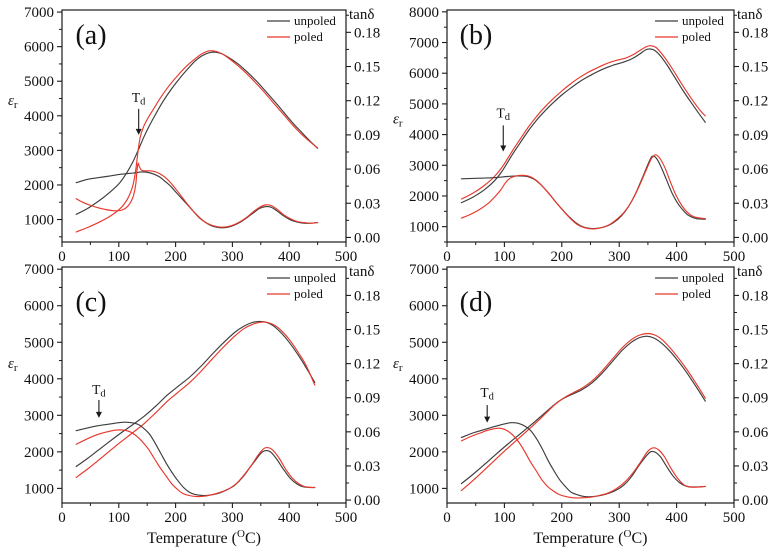 The width and height of the screenshot is (779, 559). What do you see at coordinates (755, 33) in the screenshot?
I see `right-tick-label: 0.18` at bounding box center [755, 33].